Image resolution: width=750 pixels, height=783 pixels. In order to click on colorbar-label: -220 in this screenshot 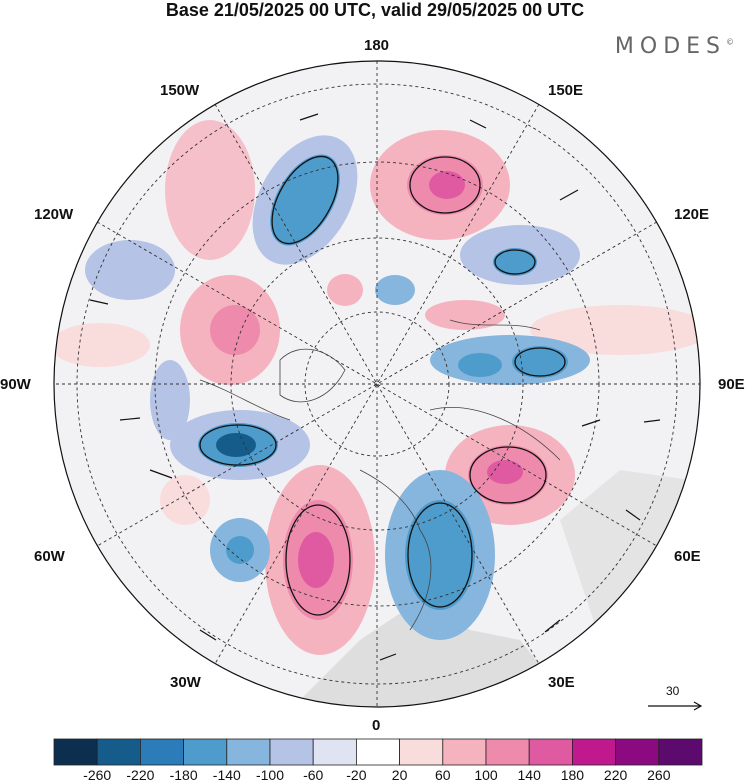, I will do `click(140, 775)`.